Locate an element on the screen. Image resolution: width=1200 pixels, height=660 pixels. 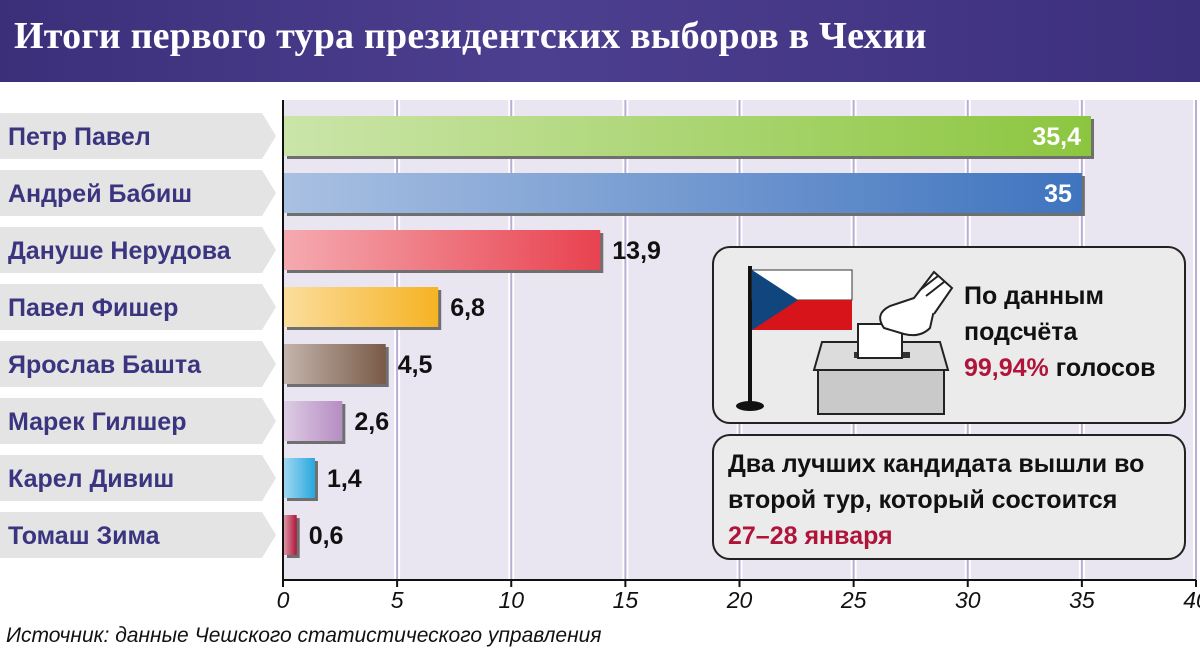
ballot-illustration is located at coordinates (845, 340).